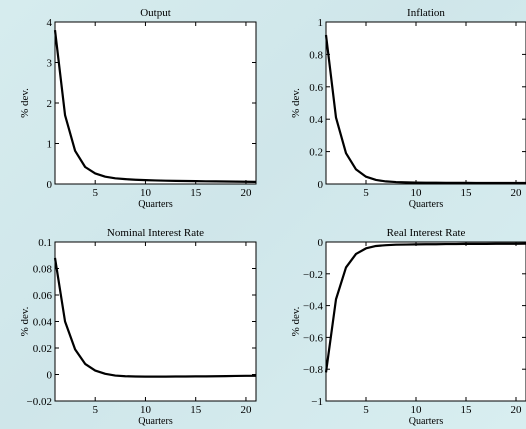  What do you see at coordinates (50, 23) in the screenshot?
I see `y-tick-label: 4` at bounding box center [50, 23].